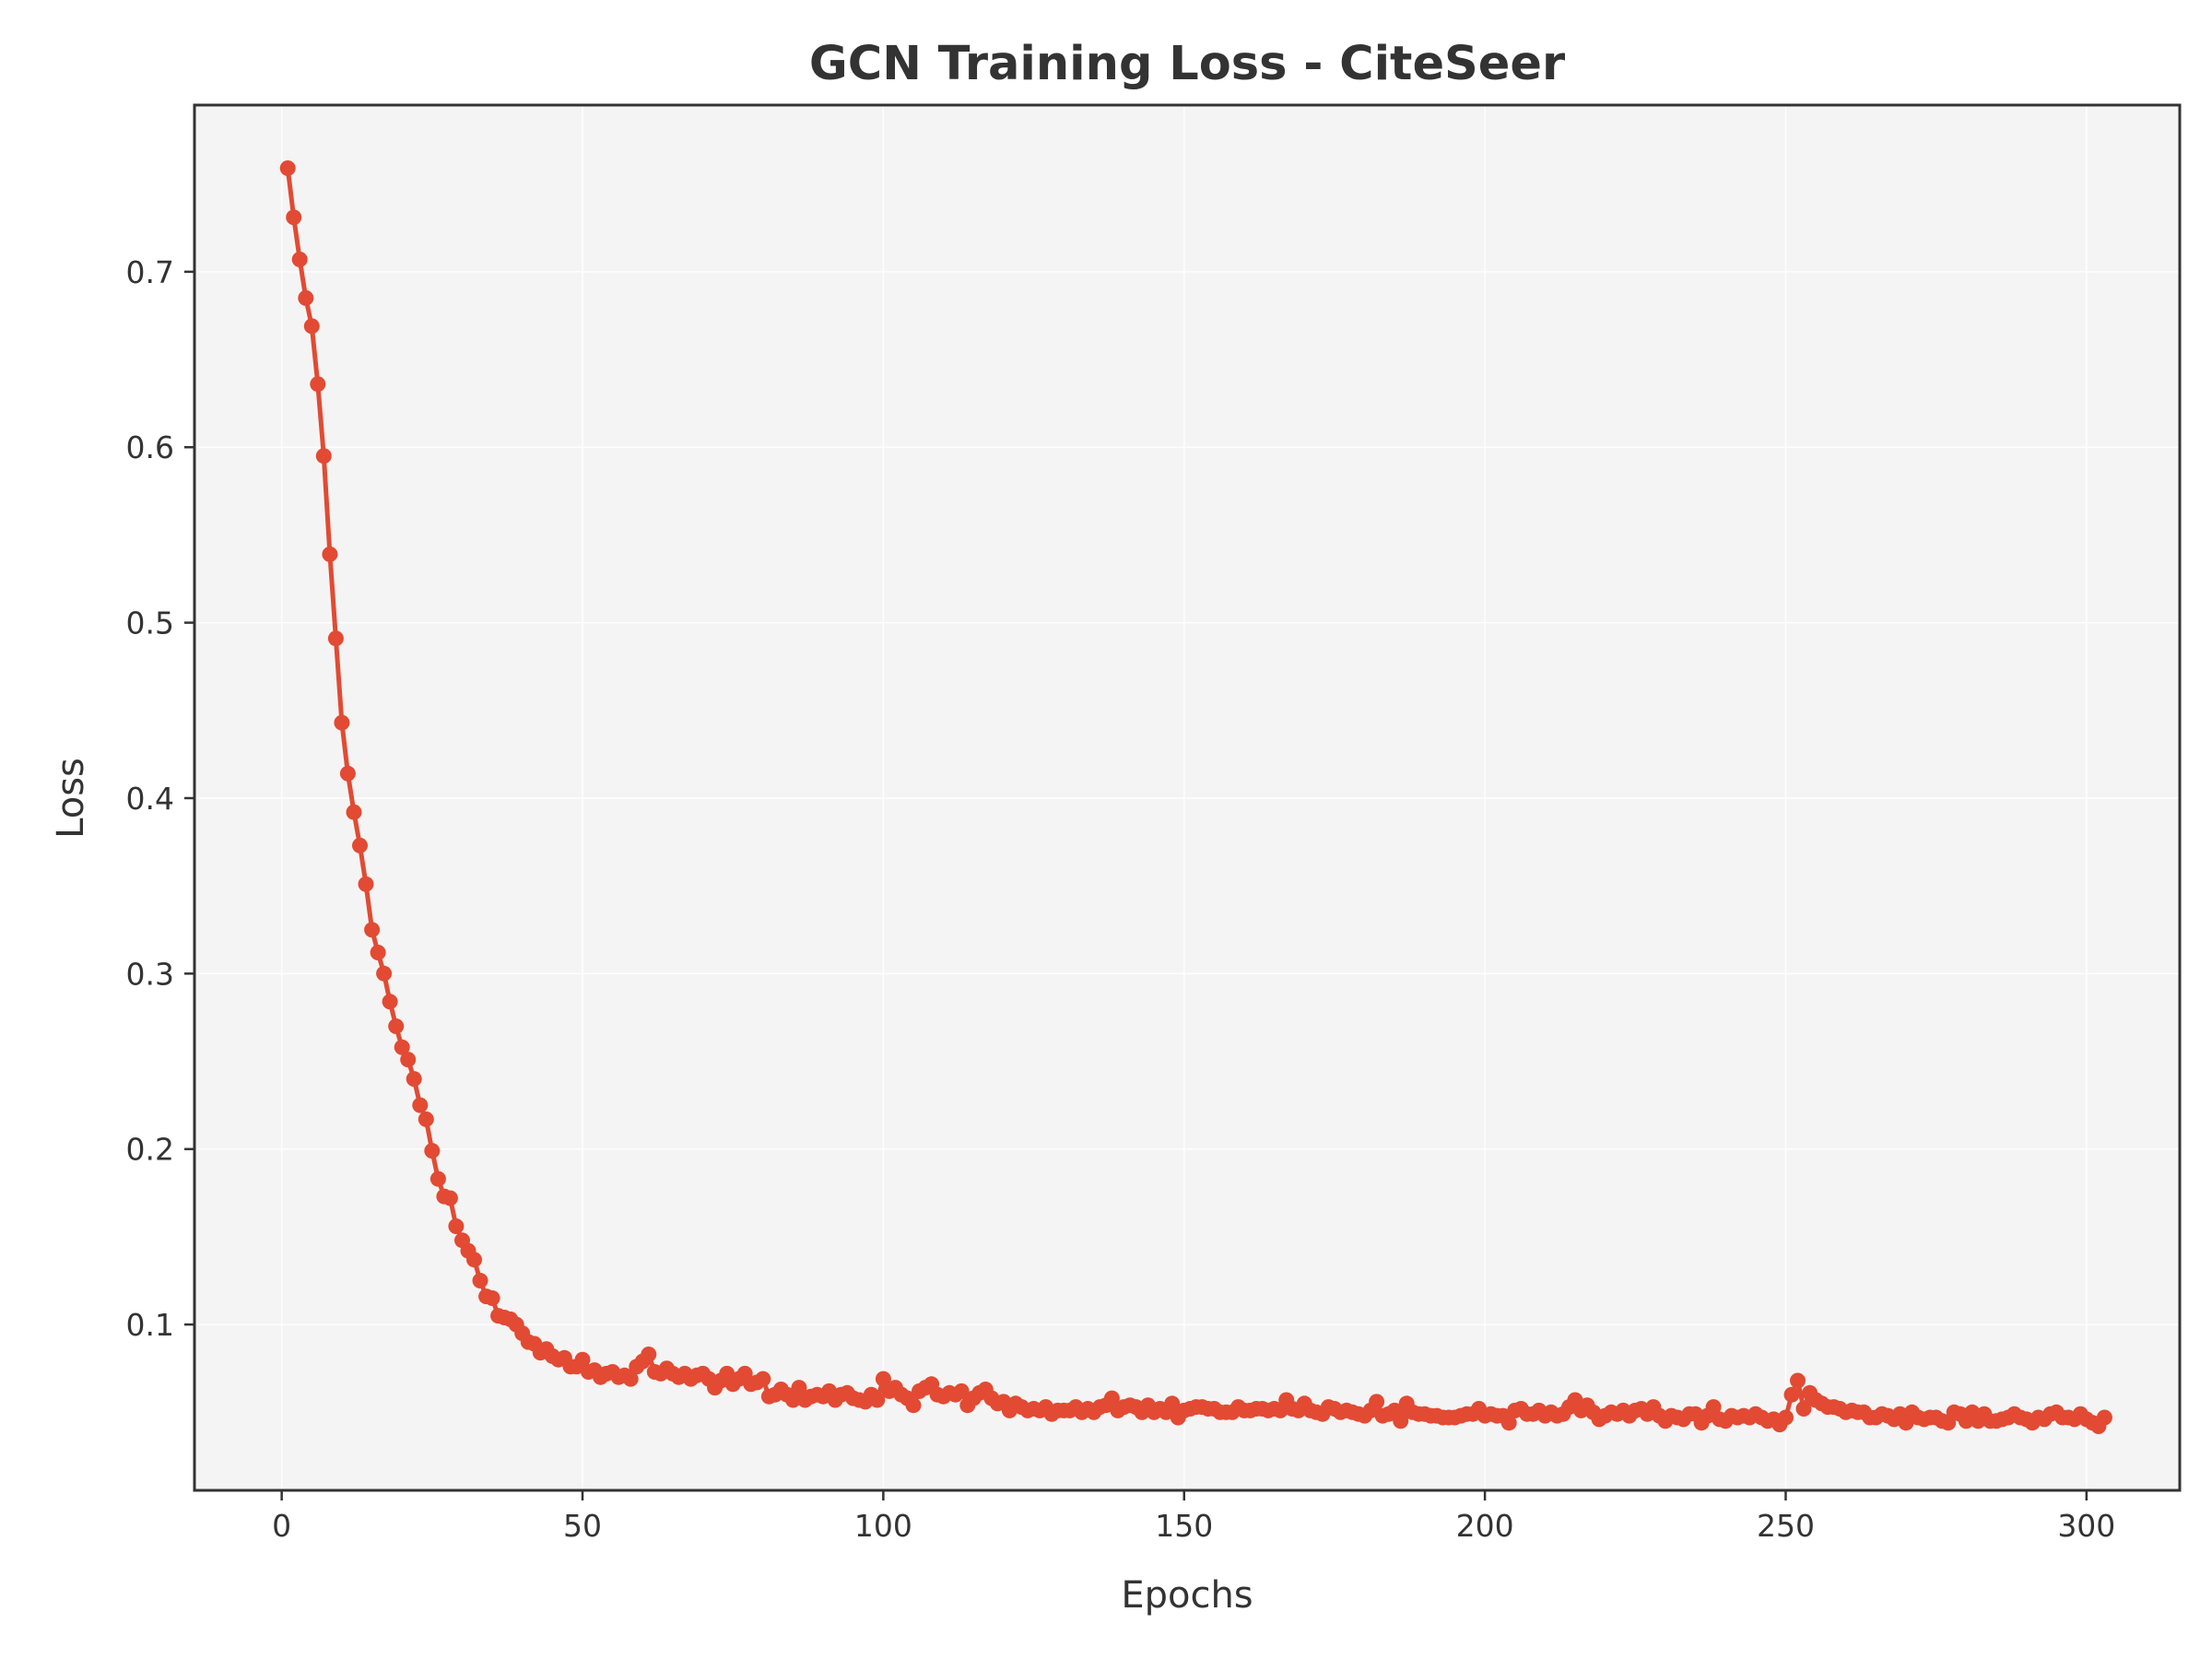 Image resolution: width=2212 pixels, height=1659 pixels. I want to click on y-tick-label: 0.1, so click(150, 1325).